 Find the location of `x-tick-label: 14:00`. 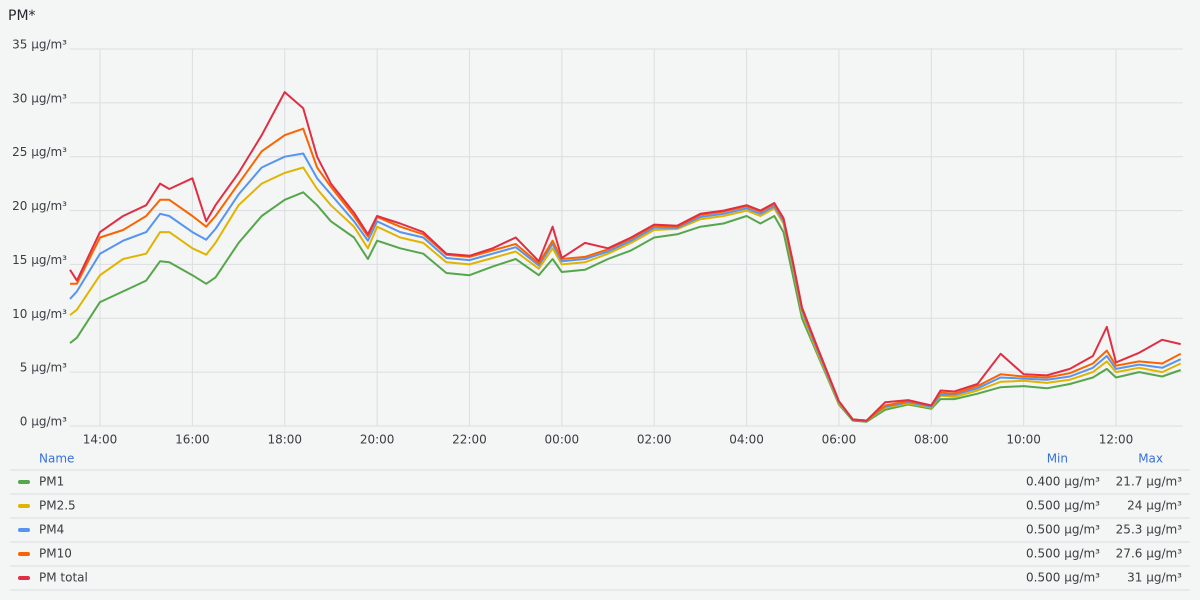

x-tick-label: 14:00 is located at coordinates (100, 440).